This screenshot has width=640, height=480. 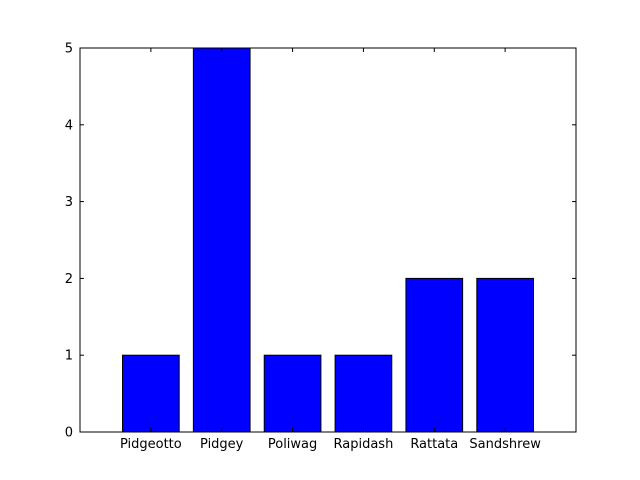 What do you see at coordinates (69, 433) in the screenshot?
I see `y-tick-label: 0` at bounding box center [69, 433].